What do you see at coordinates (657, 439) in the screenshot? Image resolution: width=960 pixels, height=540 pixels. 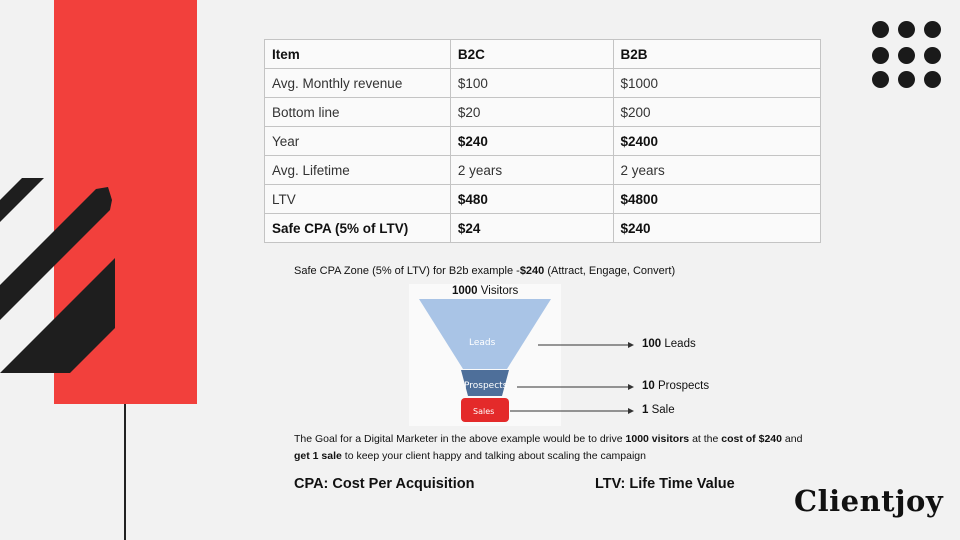 I see `goal-highlight: 1000 visitors` at bounding box center [657, 439].